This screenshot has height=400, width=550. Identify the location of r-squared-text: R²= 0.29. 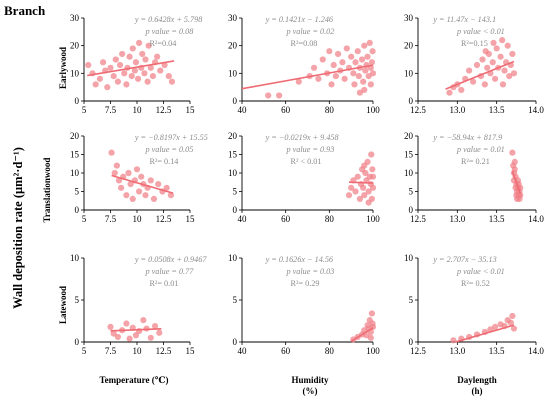
(305, 283).